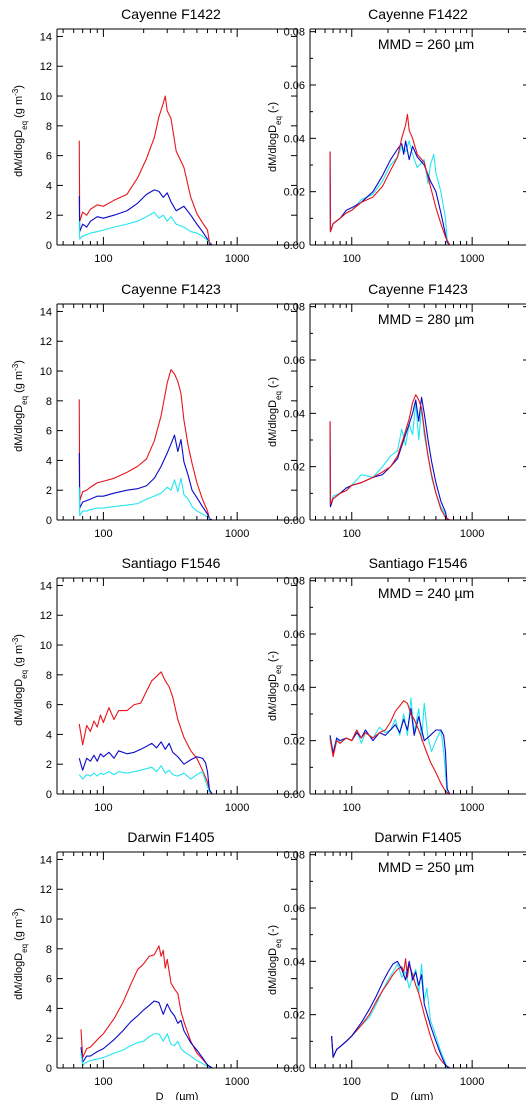  I want to click on y-label-superscript: -3, so click(15, 915).